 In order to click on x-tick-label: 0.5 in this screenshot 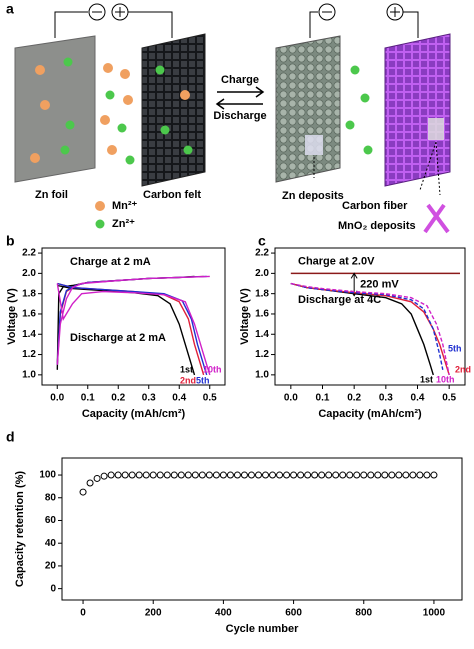, I will do `click(449, 398)`.